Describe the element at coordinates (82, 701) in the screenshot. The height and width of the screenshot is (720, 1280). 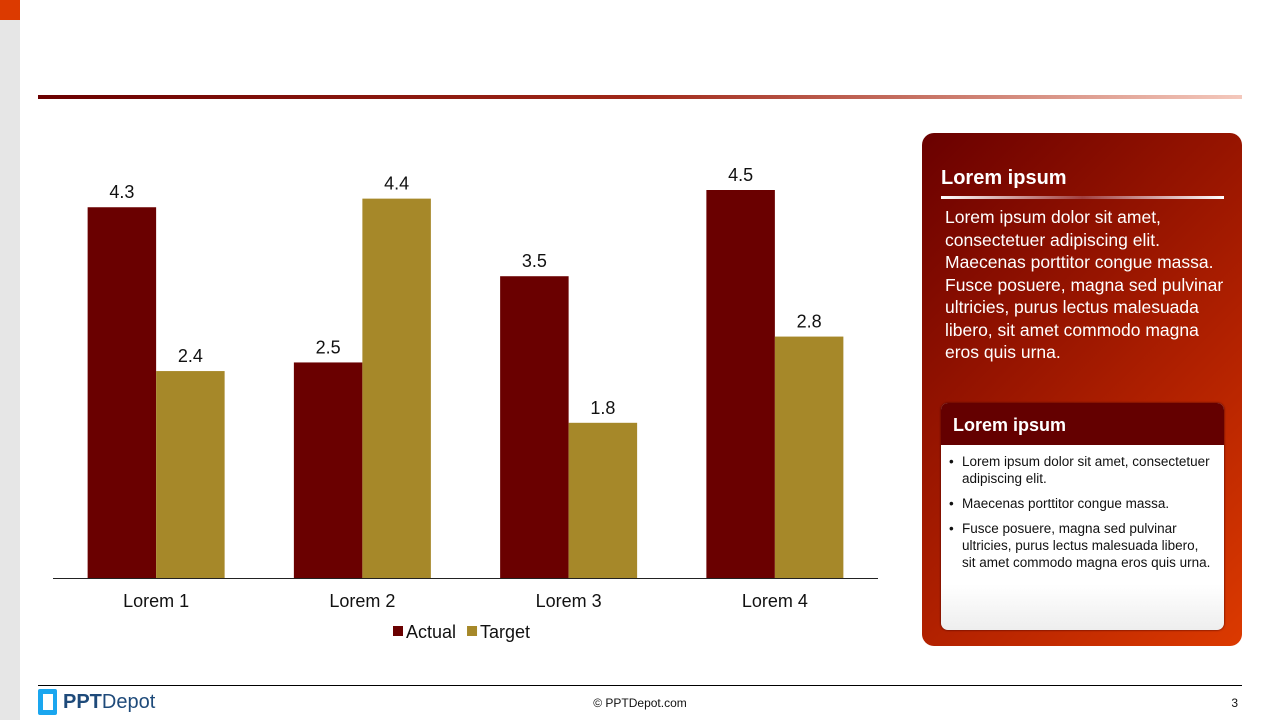
I see `logo-text-bold: PPT` at that location.